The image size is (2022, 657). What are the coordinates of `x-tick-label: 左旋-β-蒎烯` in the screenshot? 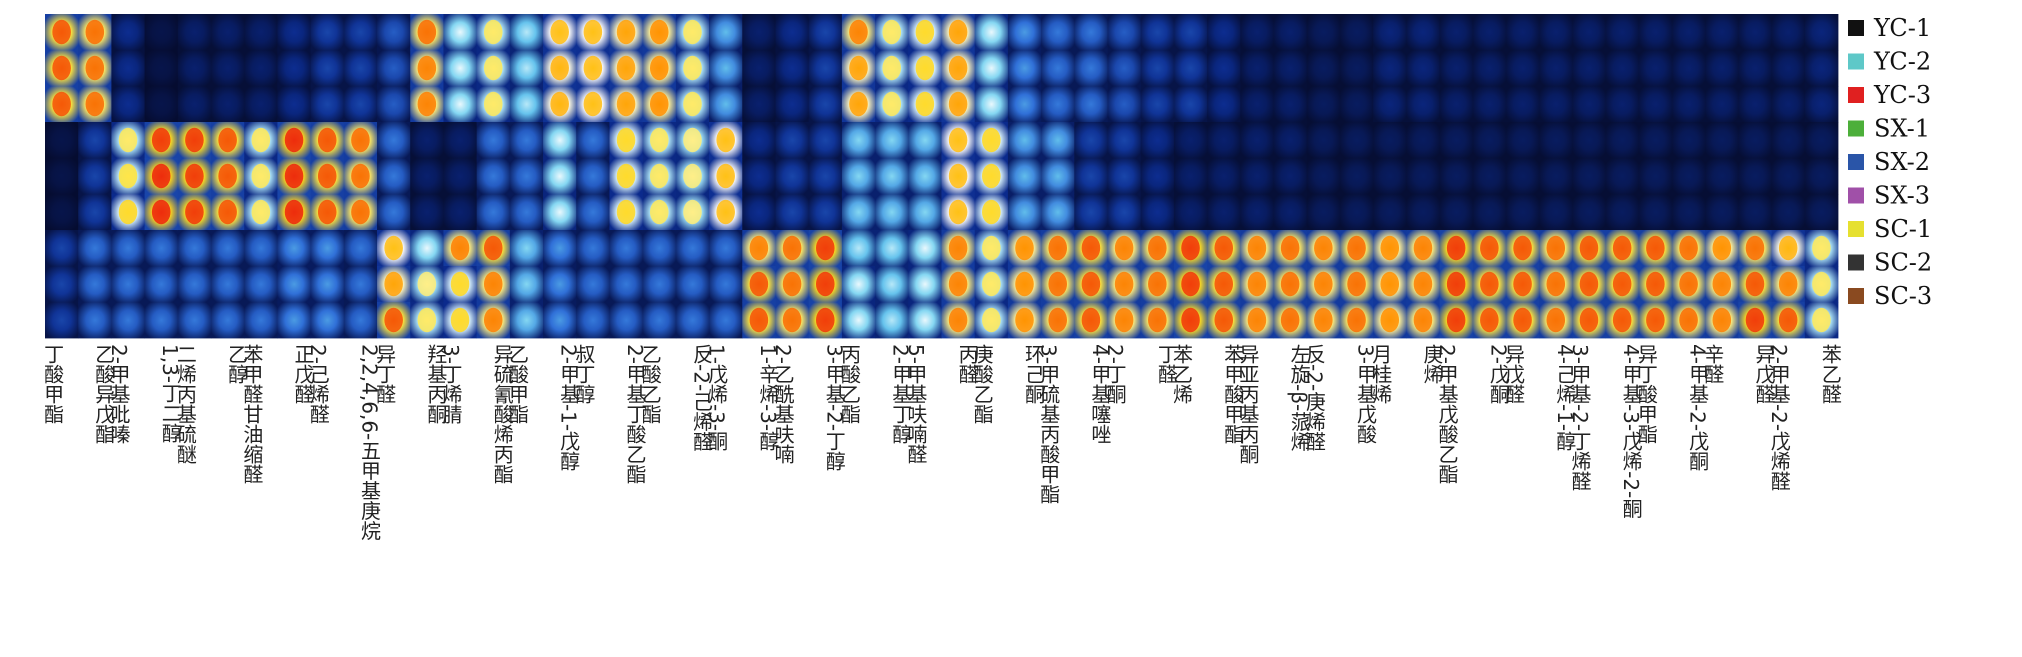 It's located at (1299, 398).